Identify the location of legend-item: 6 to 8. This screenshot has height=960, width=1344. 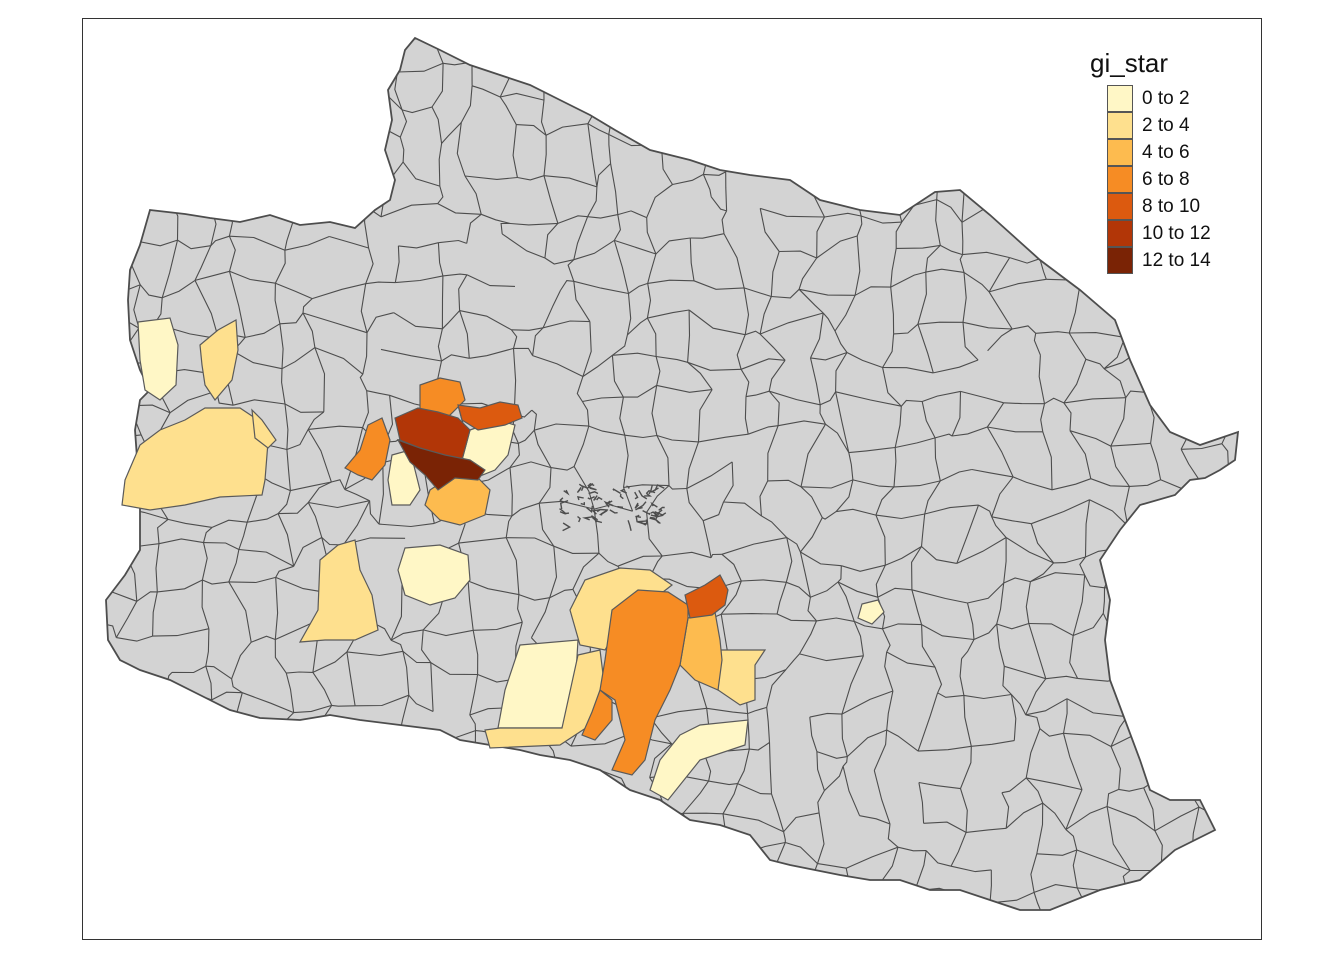
(1150, 179).